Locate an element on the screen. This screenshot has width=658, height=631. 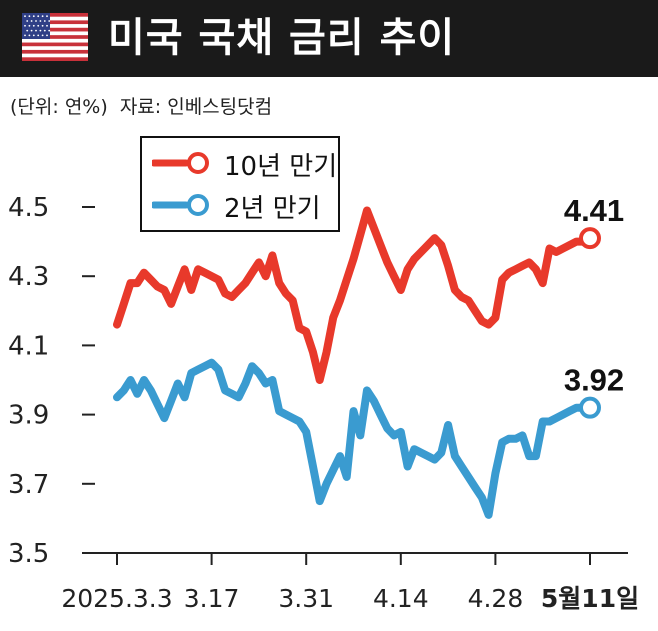
end-value-label-ten-year: 4.41 is located at coordinates (594, 210).